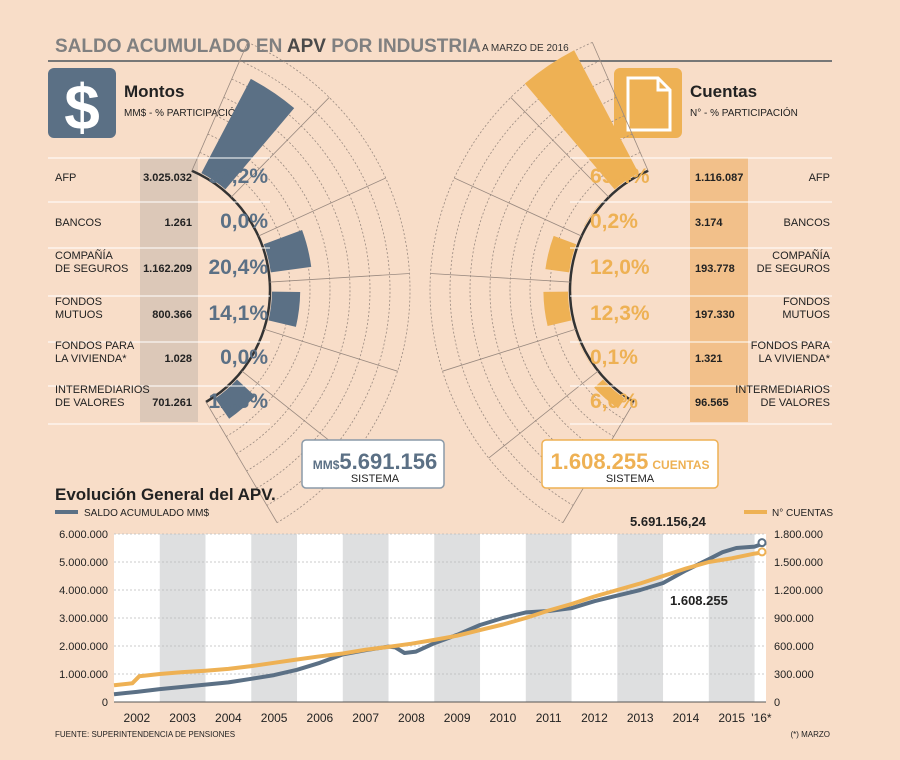 The image size is (900, 760). I want to click on x-tick: 2015, so click(731, 718).